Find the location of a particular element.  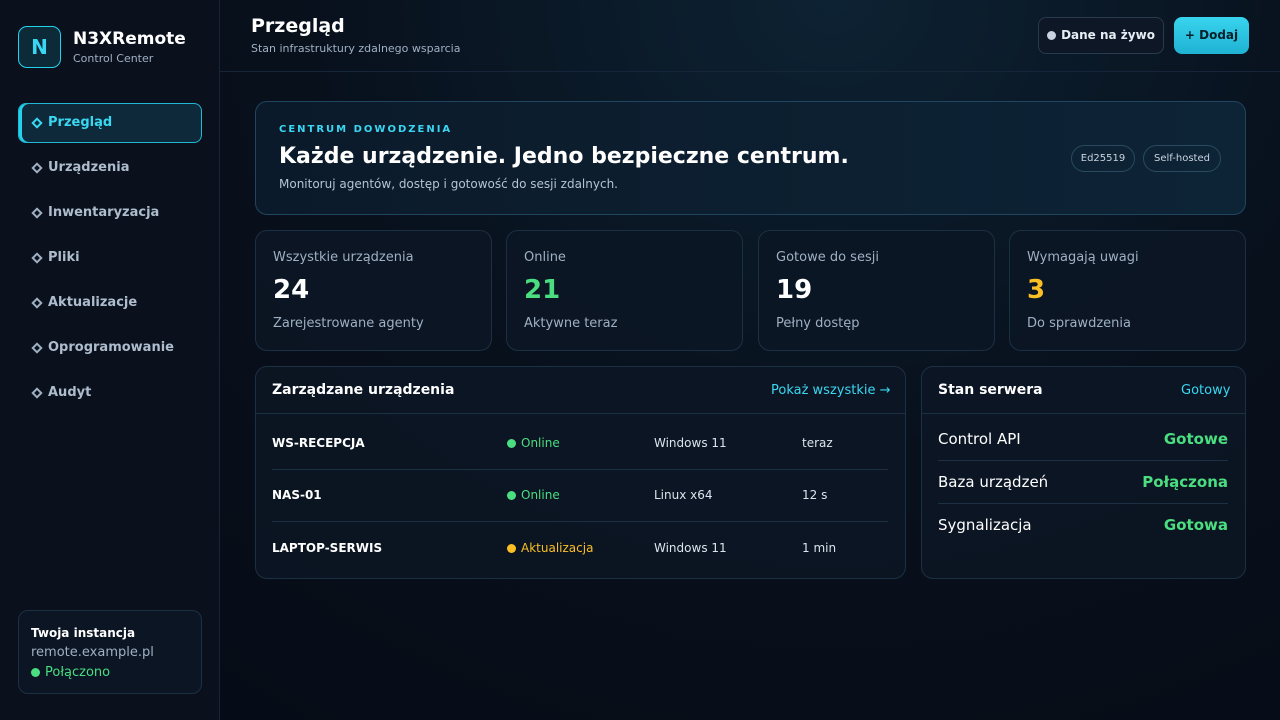

server-status: Gotowy is located at coordinates (1206, 390).